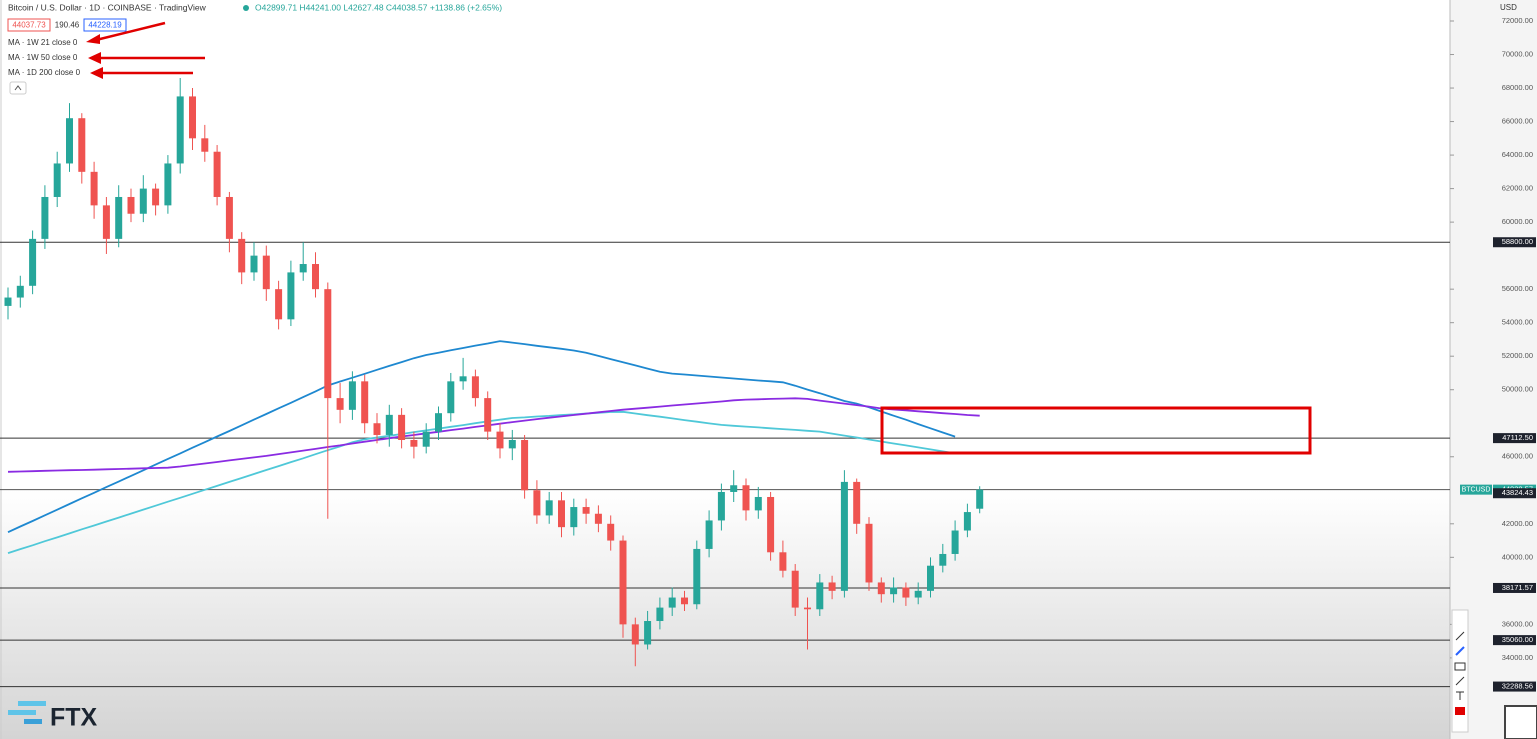  What do you see at coordinates (94, 58) in the screenshot?
I see `arrowhead` at bounding box center [94, 58].